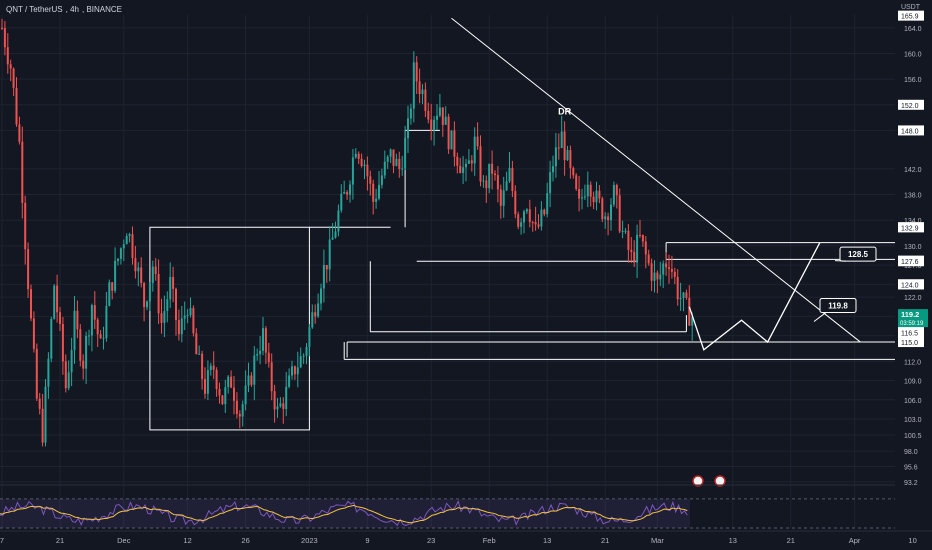  Describe the element at coordinates (913, 221) in the screenshot. I see `price-tick: 134.0` at that location.